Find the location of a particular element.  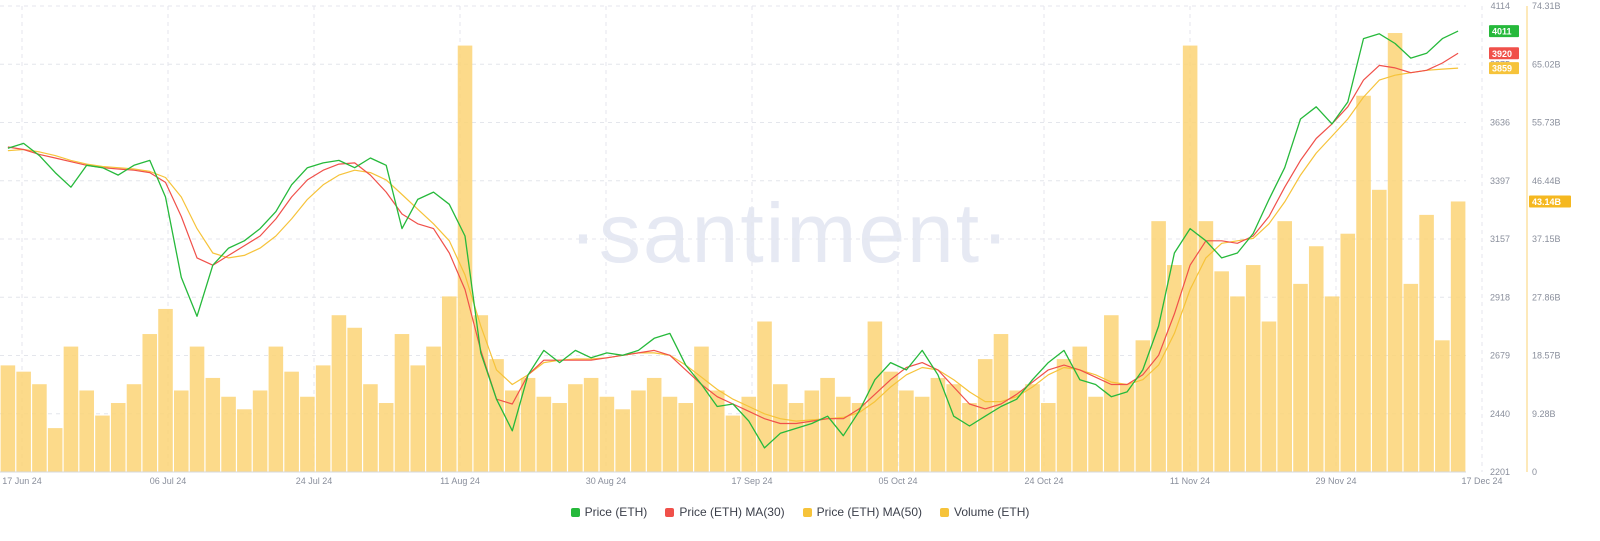

price-axis-tick: 2201 is located at coordinates (1500, 472).